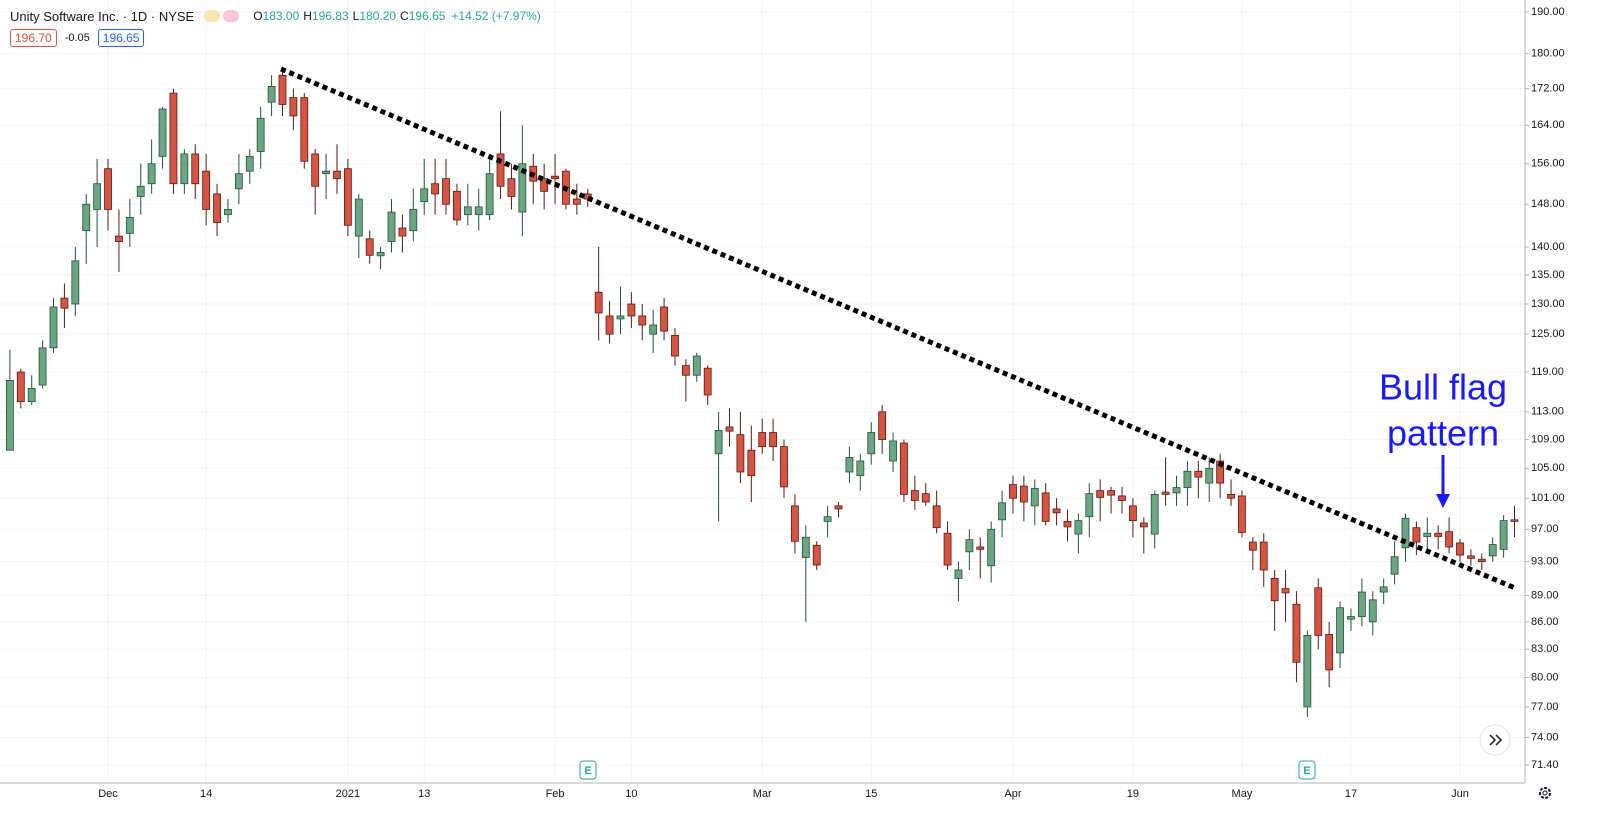 This screenshot has width=1610, height=826. I want to click on y-tick-label: 109.00, so click(1548, 439).